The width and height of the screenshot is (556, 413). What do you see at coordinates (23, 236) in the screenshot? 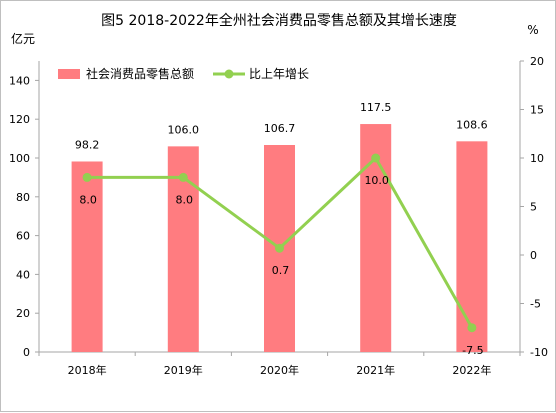
I see `left-axis-tick-label: 60` at bounding box center [23, 236].